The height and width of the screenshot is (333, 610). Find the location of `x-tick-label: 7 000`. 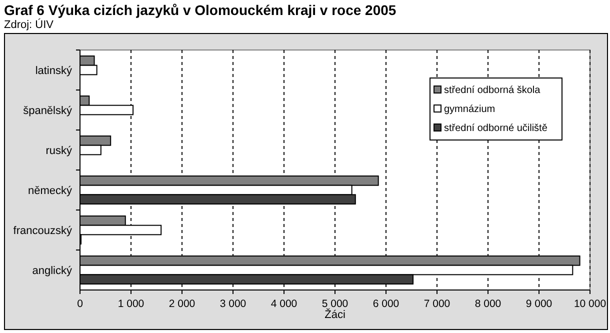

x-tick-label: 7 000 is located at coordinates (437, 304).